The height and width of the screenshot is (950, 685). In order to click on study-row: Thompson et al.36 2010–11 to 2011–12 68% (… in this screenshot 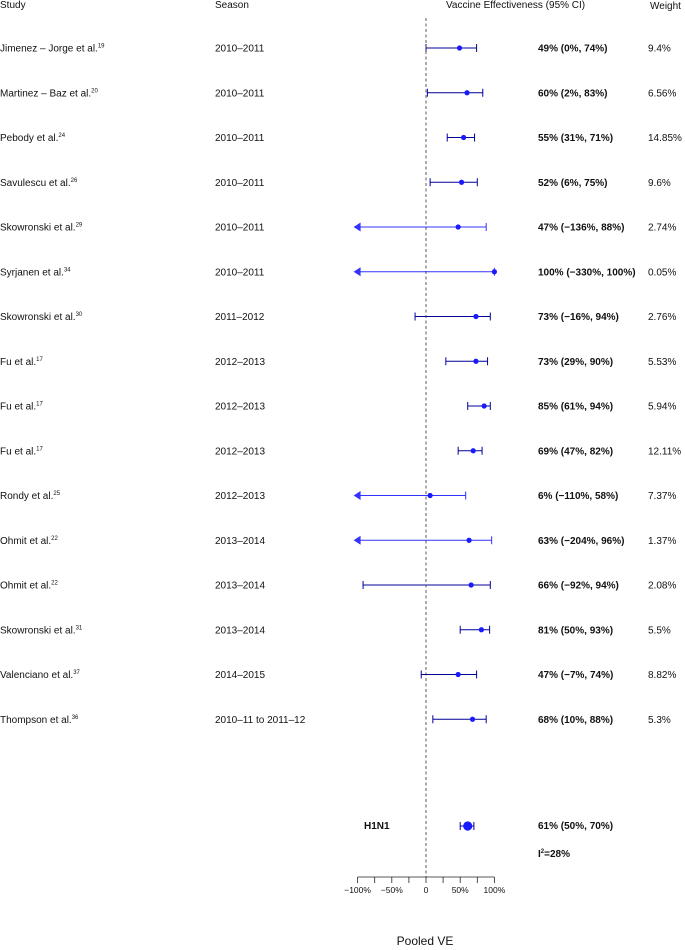, I will do `click(335, 720)`.